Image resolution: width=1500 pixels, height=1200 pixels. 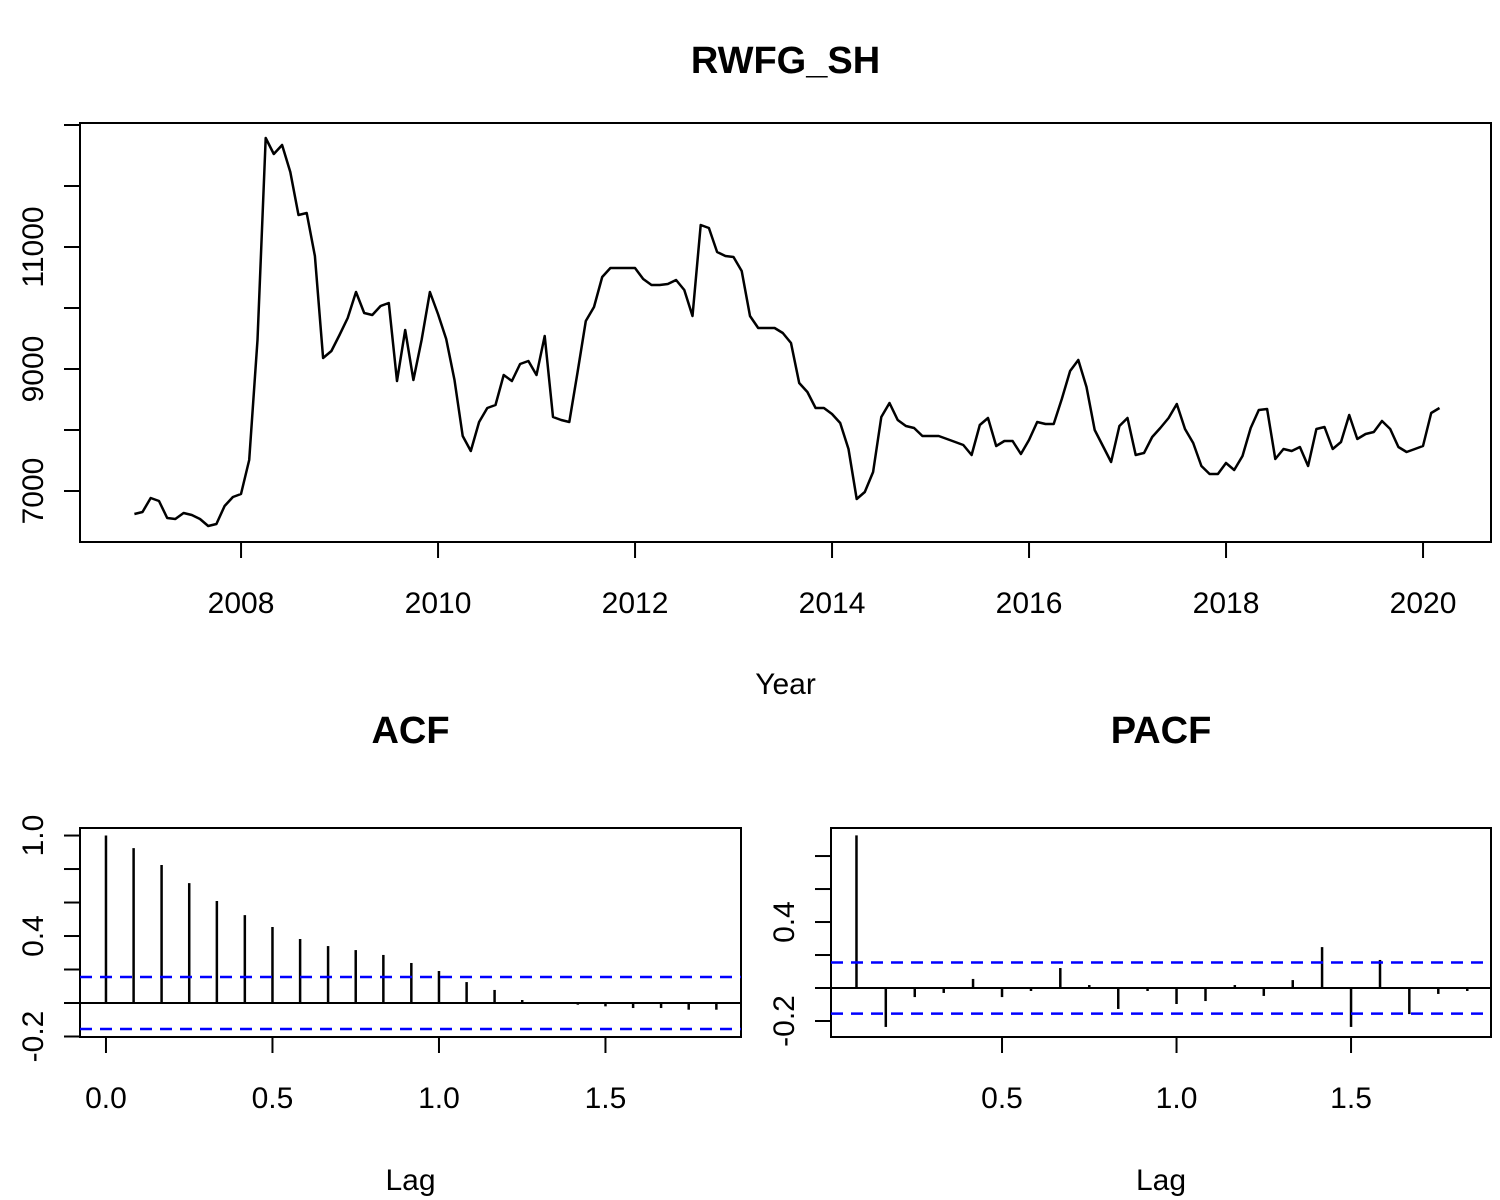 I want to click on chart-title: PACF, so click(x=1161, y=731).